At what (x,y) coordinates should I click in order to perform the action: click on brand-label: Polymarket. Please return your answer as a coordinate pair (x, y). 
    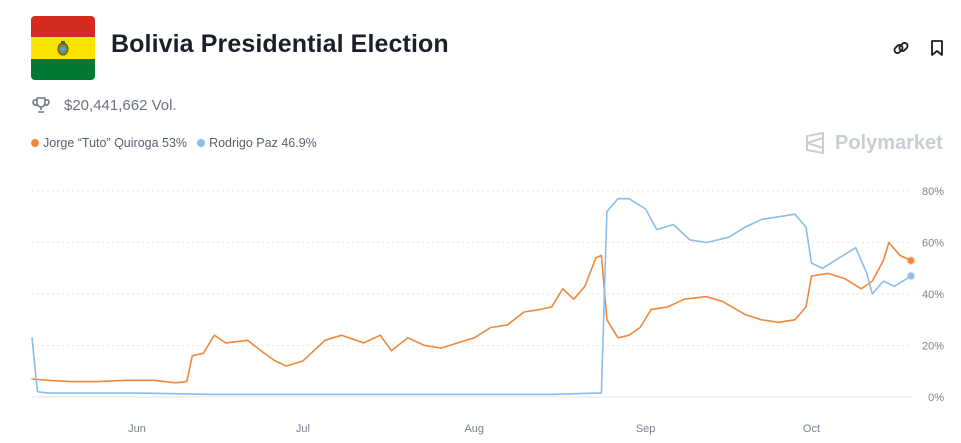
    Looking at the image, I should click on (889, 142).